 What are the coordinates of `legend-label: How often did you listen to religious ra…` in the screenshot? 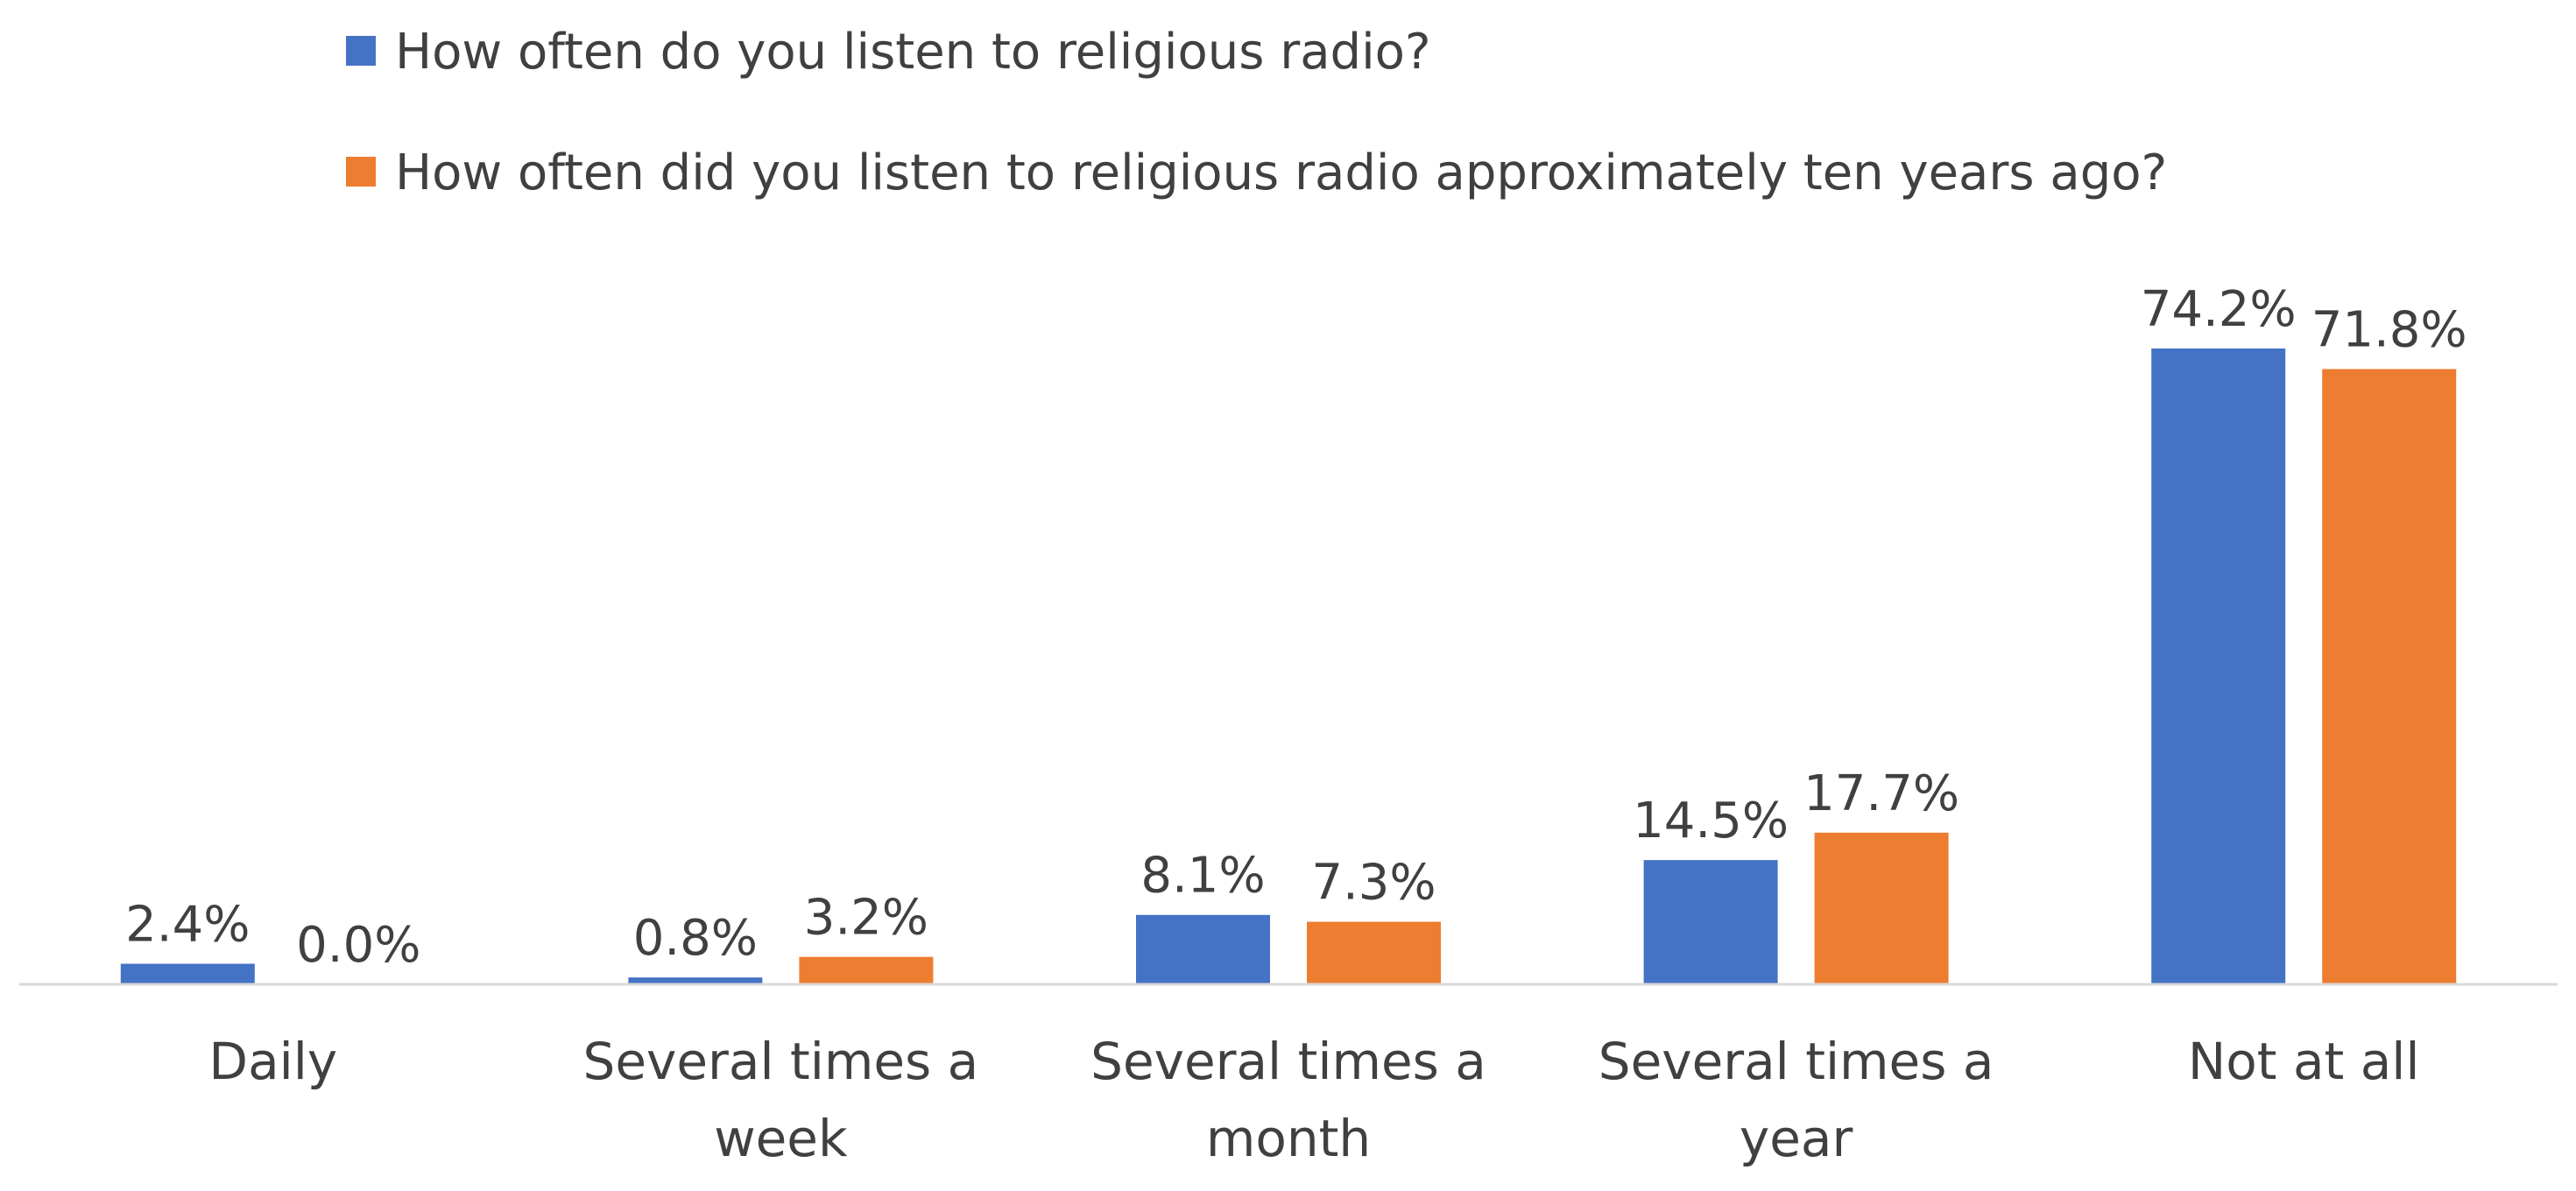 It's located at (1281, 172).